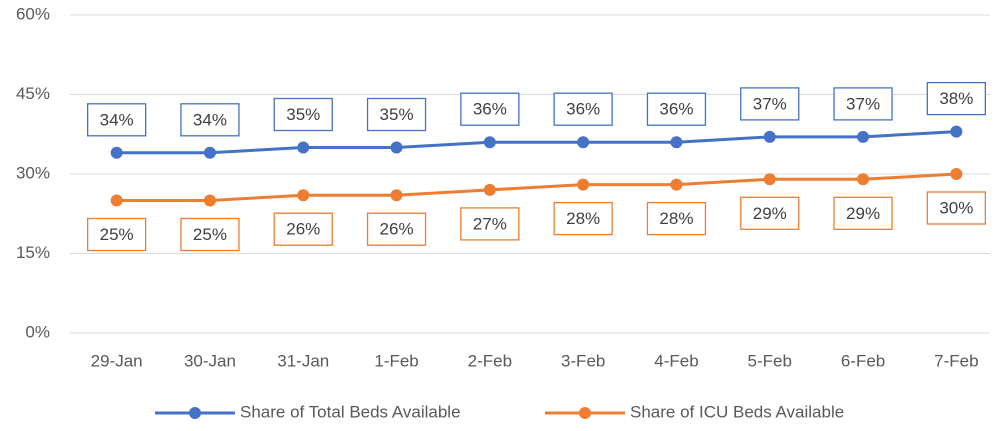 This screenshot has width=996, height=431. I want to click on y-tick-label: 45%, so click(33, 93).